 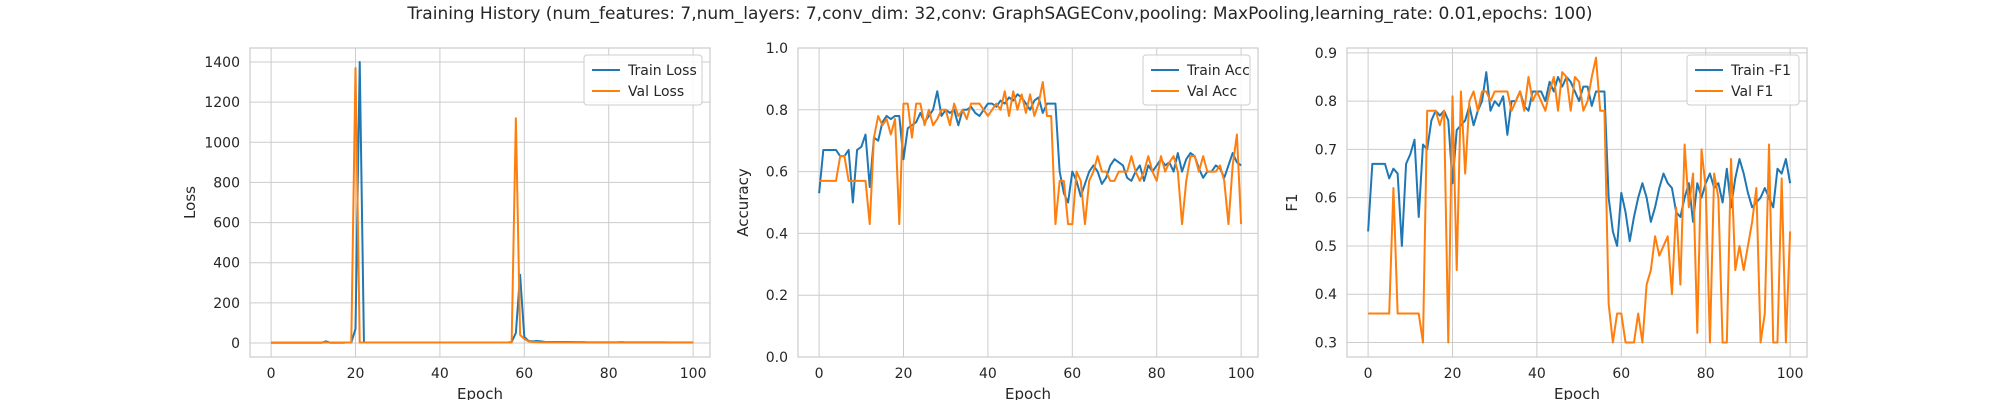 What do you see at coordinates (222, 63) in the screenshot?
I see `y-tick-label: 1400` at bounding box center [222, 63].